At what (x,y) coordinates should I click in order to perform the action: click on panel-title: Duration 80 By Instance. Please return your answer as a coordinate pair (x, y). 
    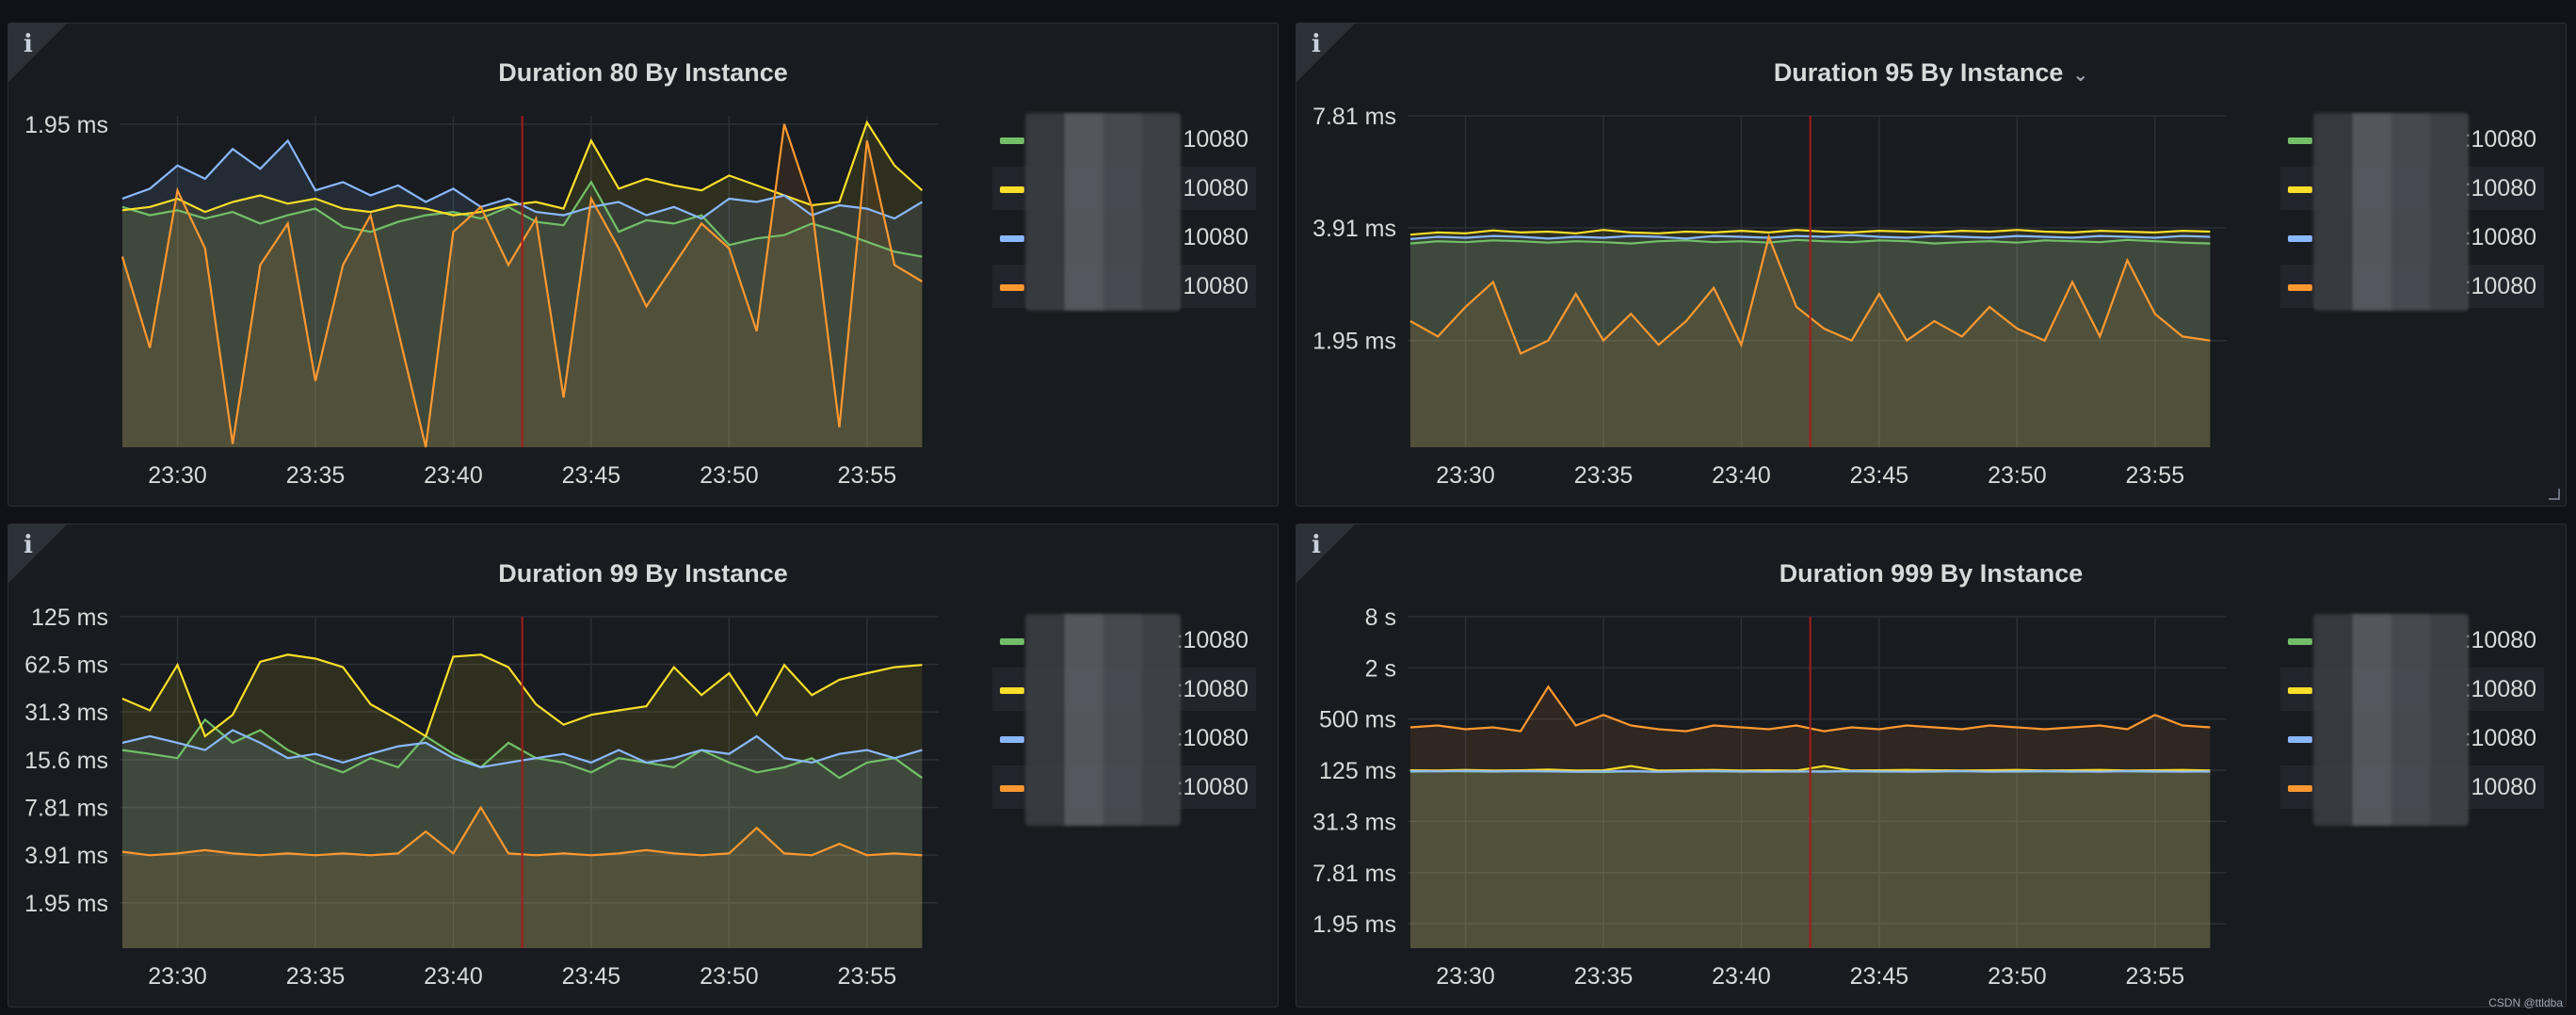
    Looking at the image, I should click on (643, 72).